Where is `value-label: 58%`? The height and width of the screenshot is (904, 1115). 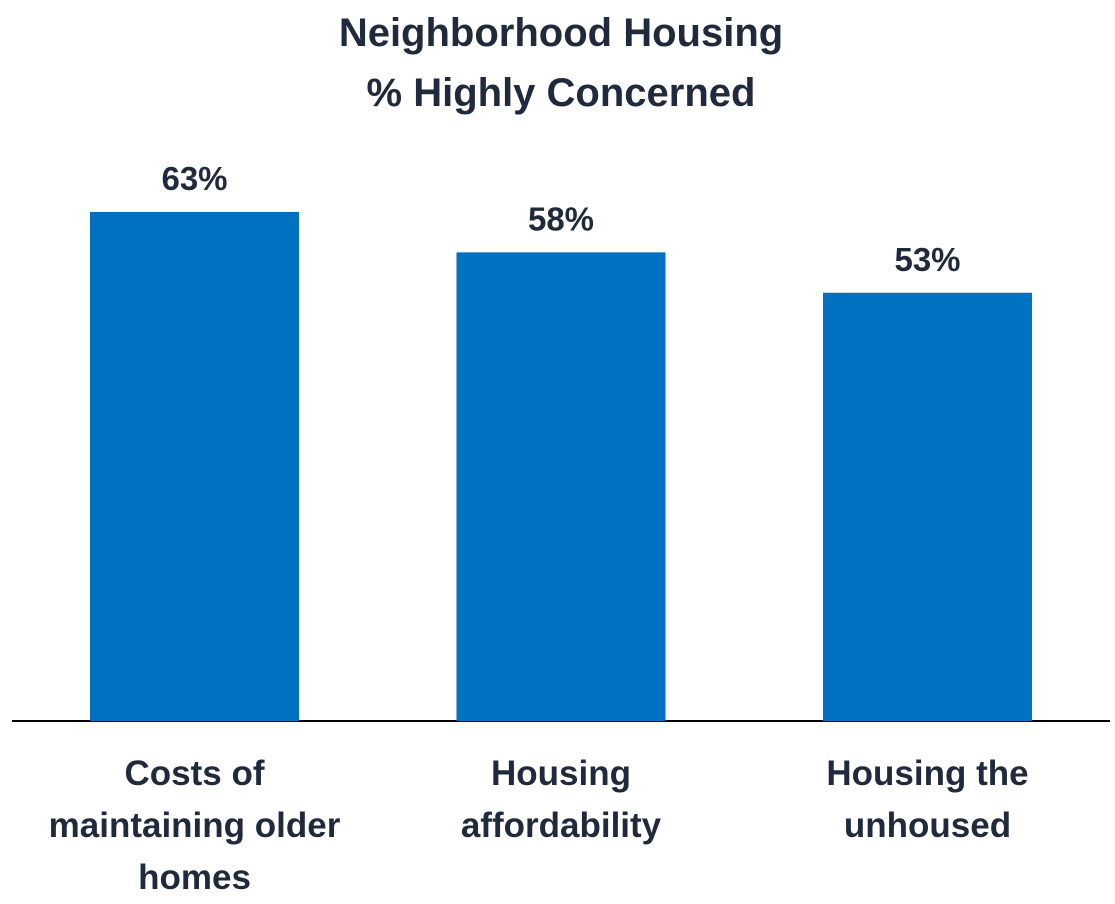
value-label: 58% is located at coordinates (561, 218).